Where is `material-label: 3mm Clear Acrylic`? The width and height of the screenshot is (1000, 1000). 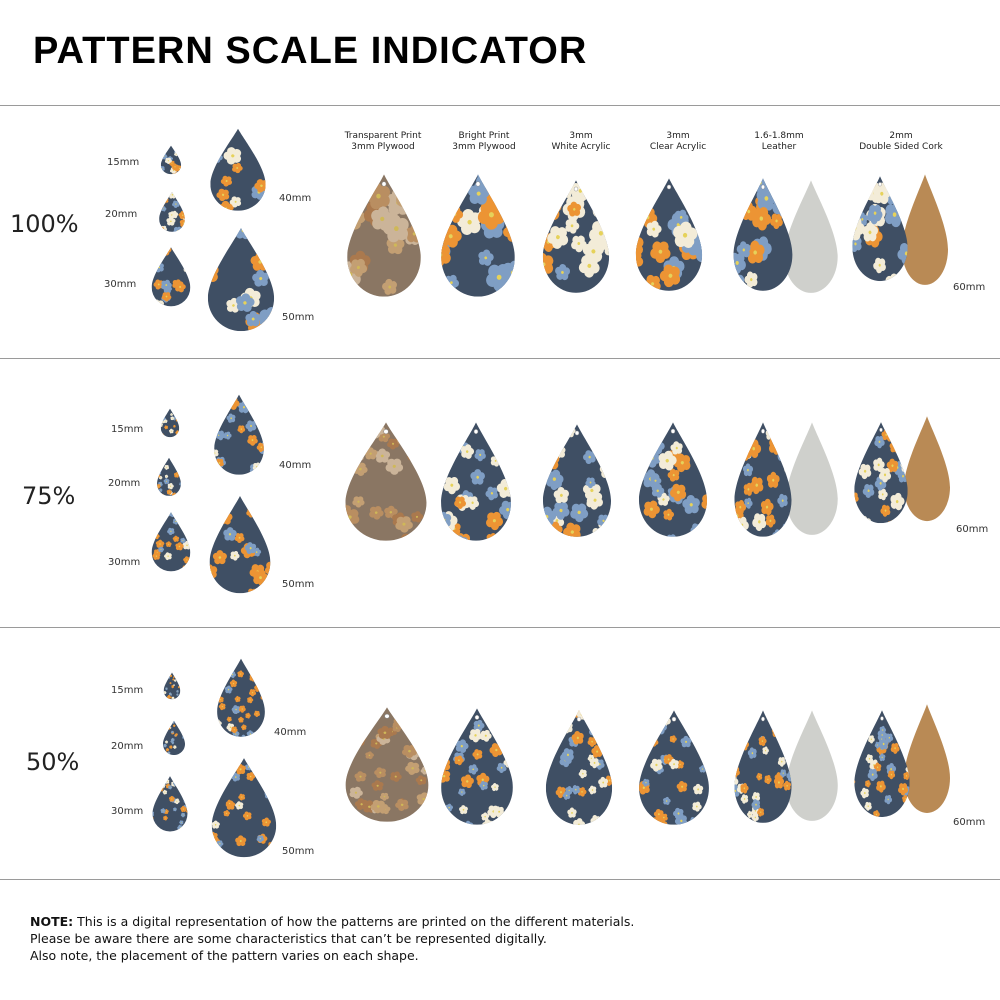
material-label: 3mm Clear Acrylic is located at coordinates (678, 141).